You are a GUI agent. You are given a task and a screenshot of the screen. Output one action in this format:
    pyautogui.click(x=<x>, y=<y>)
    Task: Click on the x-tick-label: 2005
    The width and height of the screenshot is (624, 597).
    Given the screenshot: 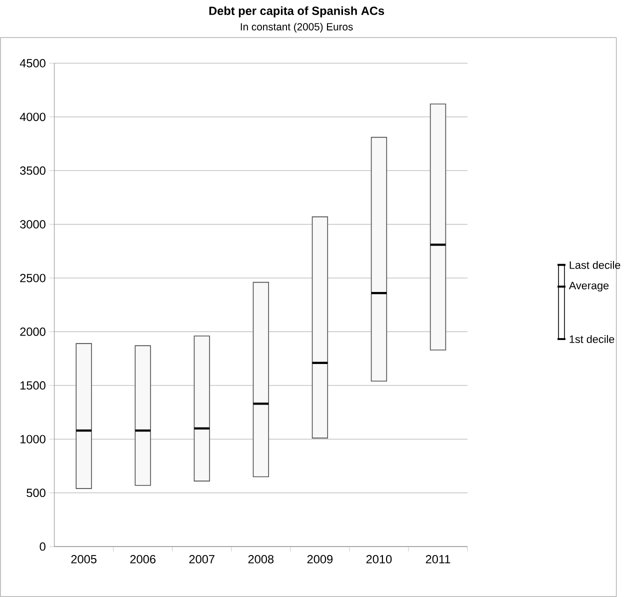 What is the action you would take?
    pyautogui.click(x=83, y=559)
    